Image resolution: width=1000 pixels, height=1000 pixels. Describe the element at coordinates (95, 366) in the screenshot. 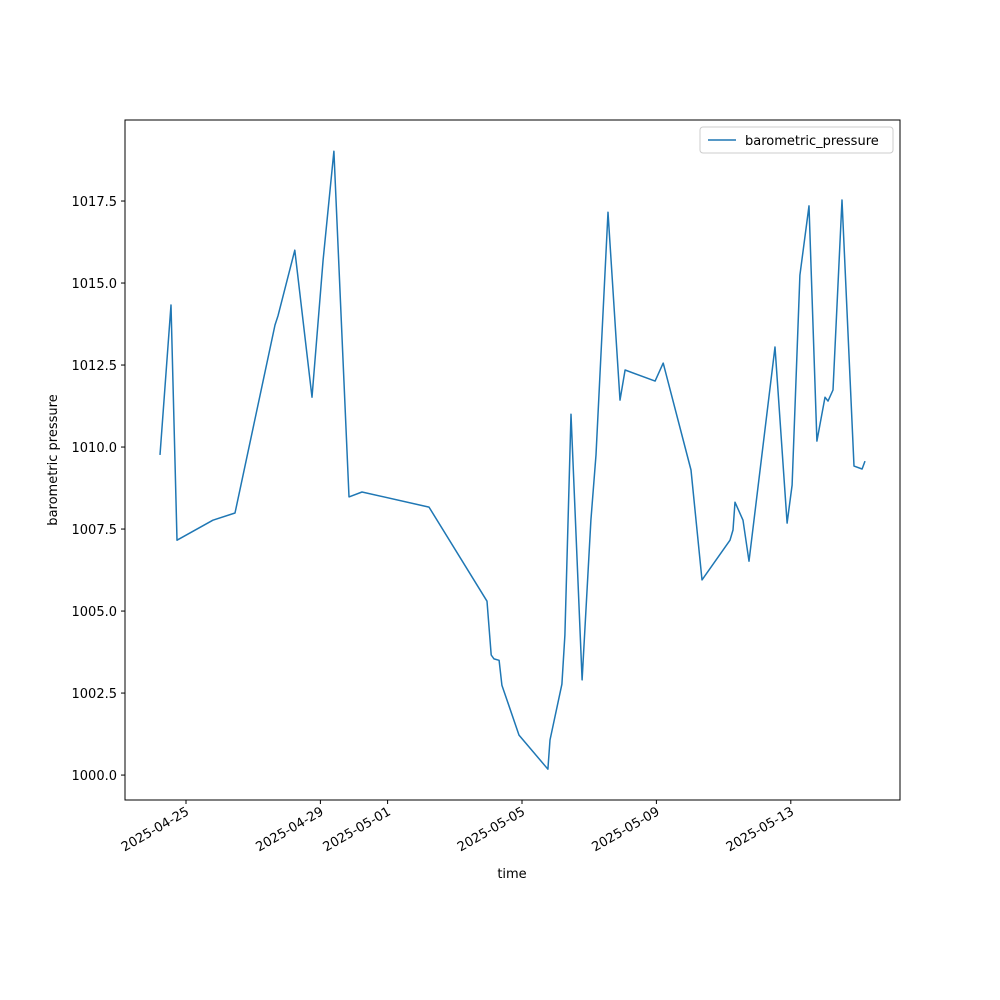

I see `y-tick-label: 1012.5` at that location.